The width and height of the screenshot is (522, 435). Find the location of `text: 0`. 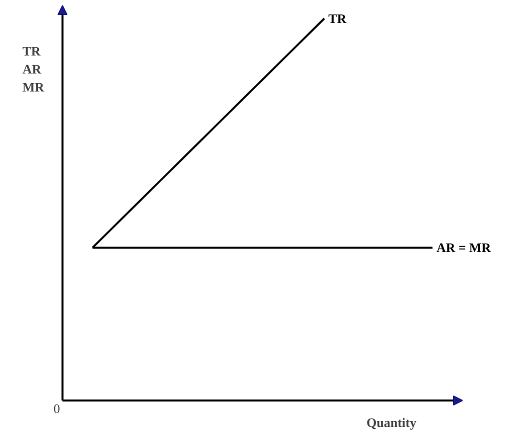

text: 0 is located at coordinates (57, 408).